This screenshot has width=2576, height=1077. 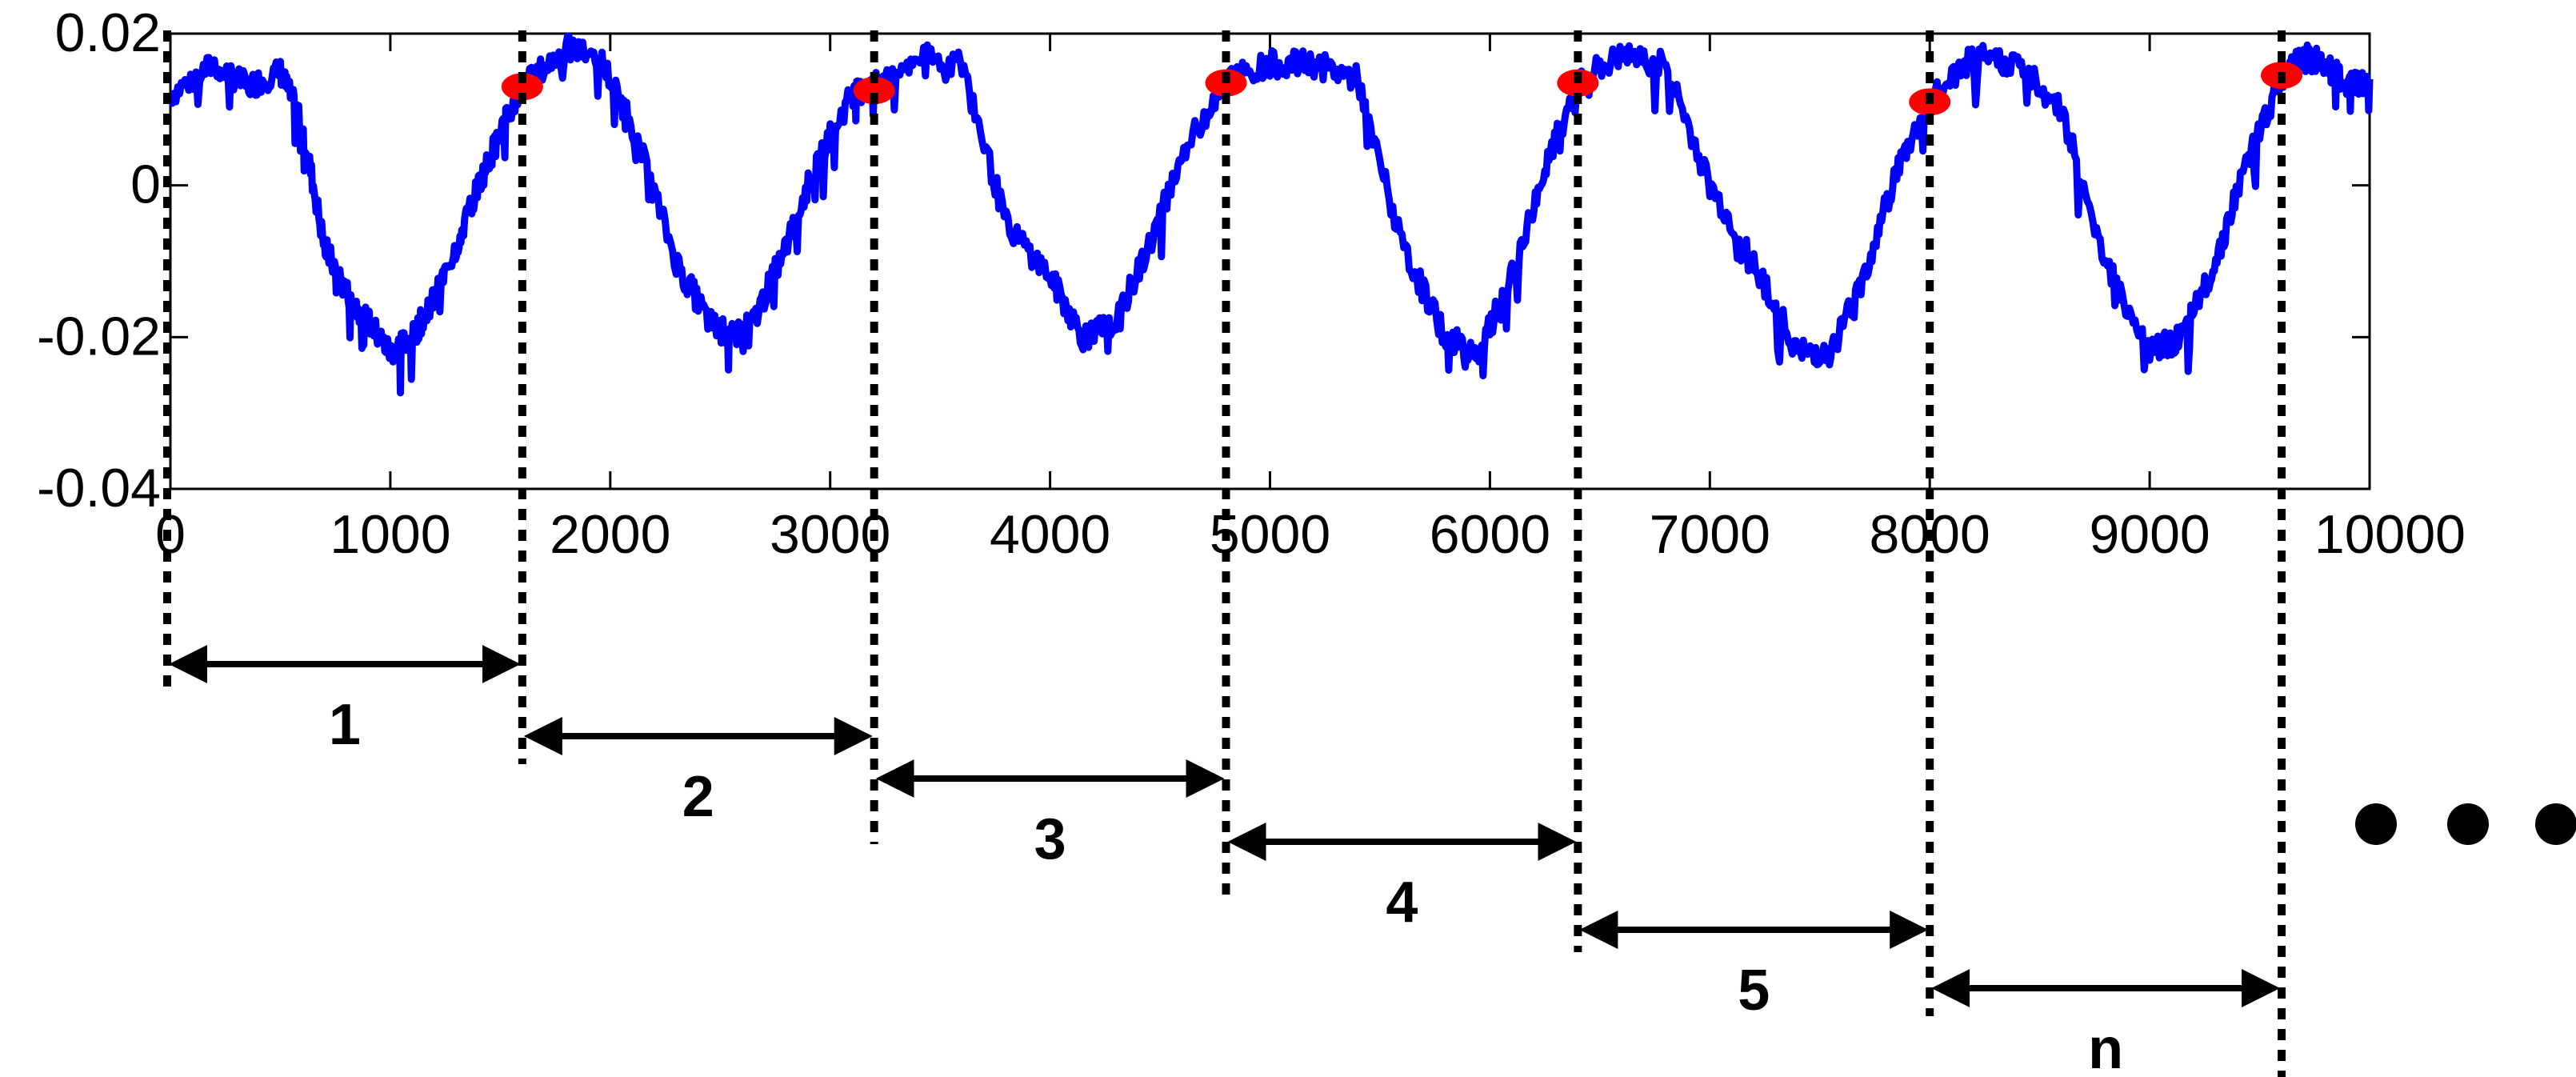 I want to click on x-tick-label: 10000, so click(x=2390, y=534).